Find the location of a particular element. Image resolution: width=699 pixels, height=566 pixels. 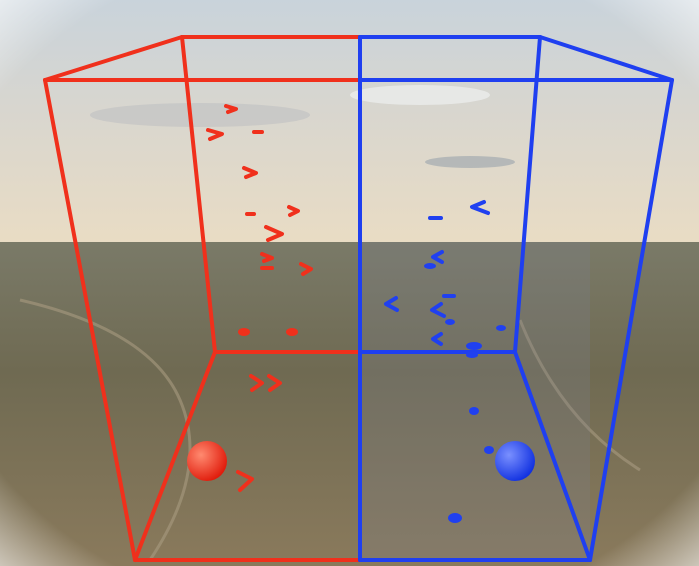

blue-sphere is located at coordinates (515, 461).